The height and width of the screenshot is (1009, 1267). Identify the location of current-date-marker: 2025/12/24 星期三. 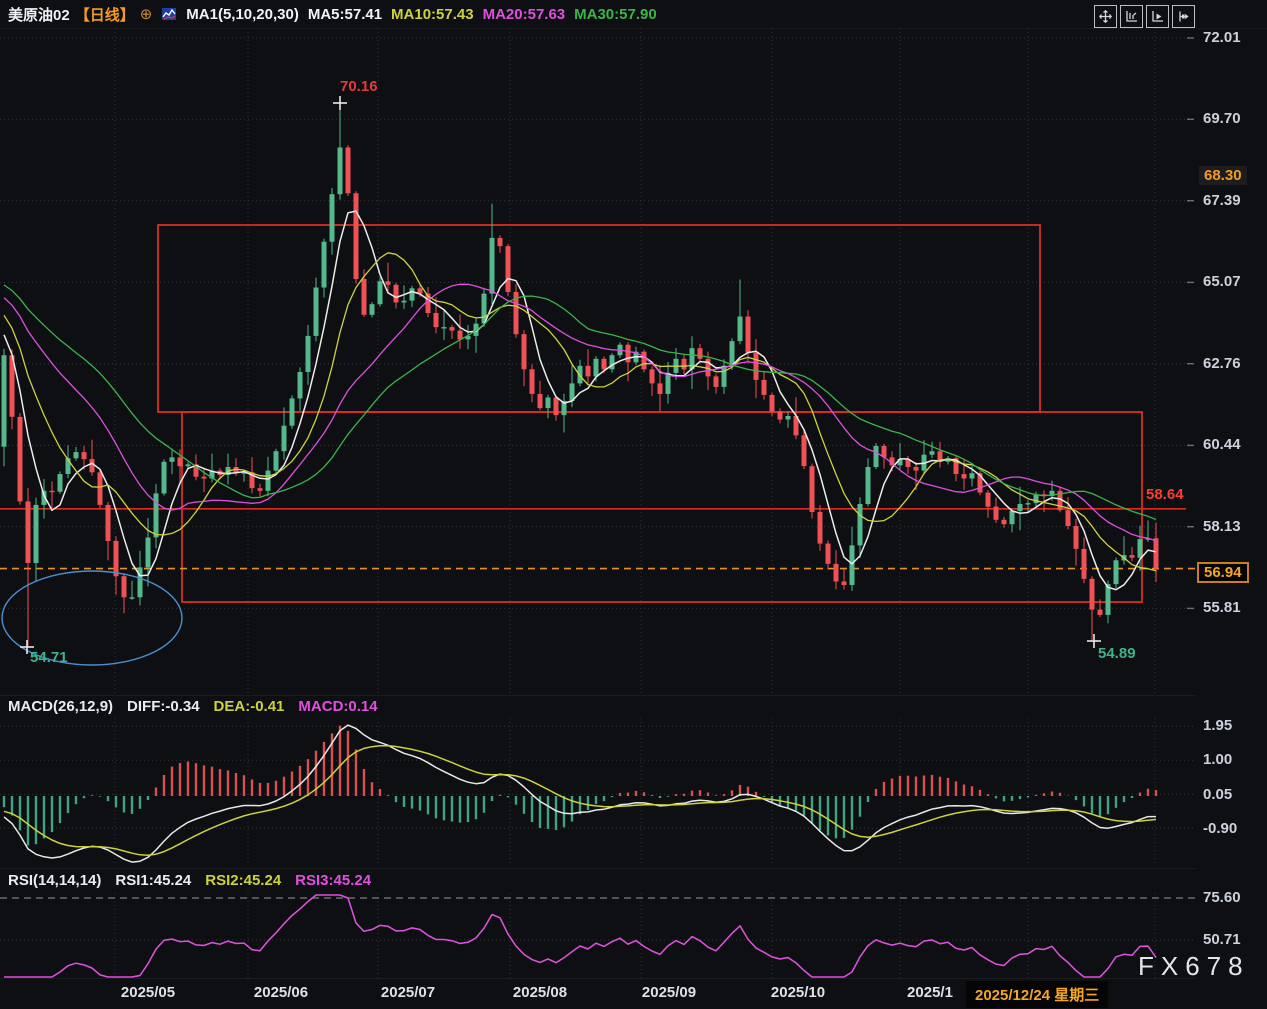
(1037, 994).